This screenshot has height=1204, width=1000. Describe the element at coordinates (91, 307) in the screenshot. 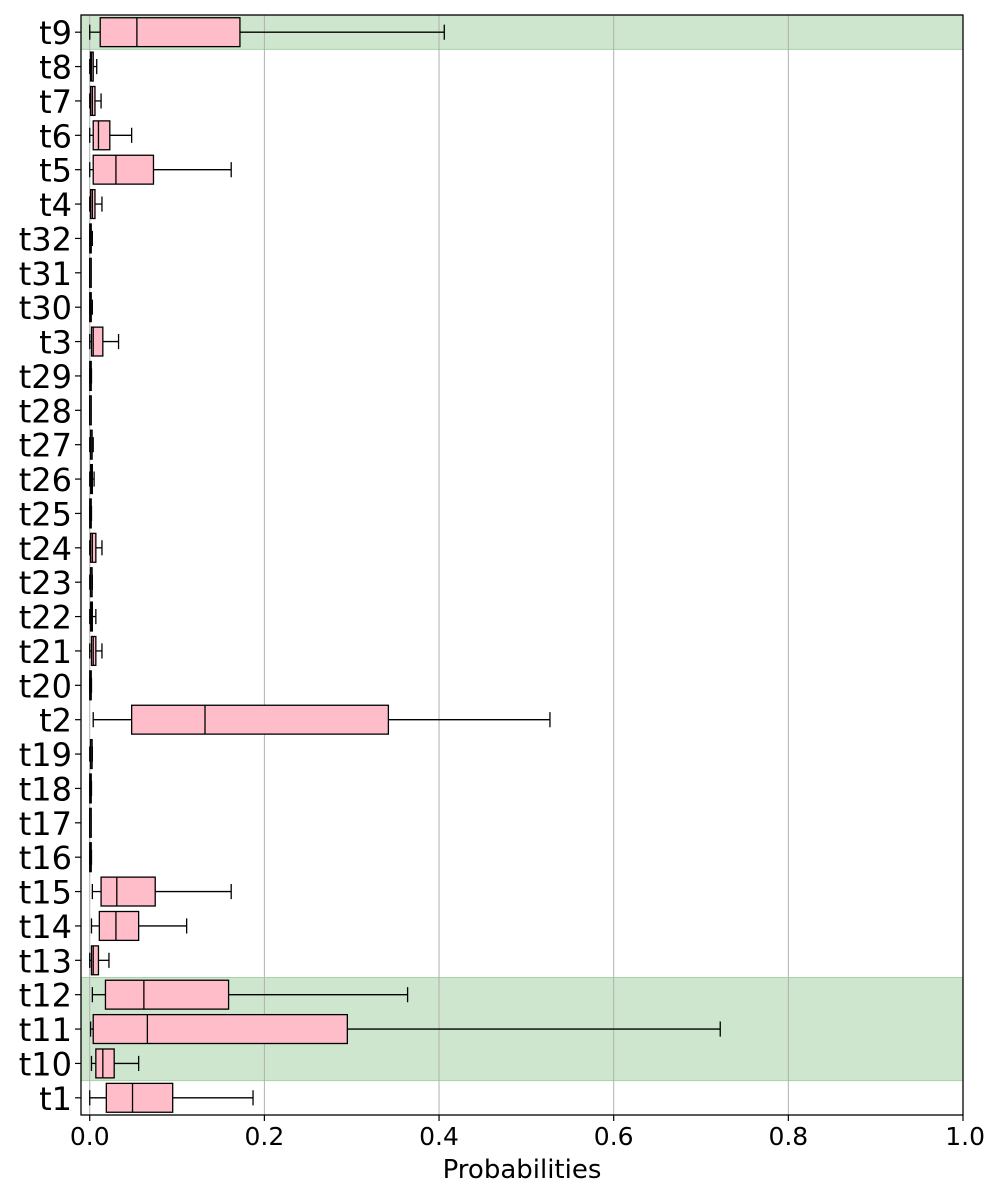

I see `box-t30` at that location.